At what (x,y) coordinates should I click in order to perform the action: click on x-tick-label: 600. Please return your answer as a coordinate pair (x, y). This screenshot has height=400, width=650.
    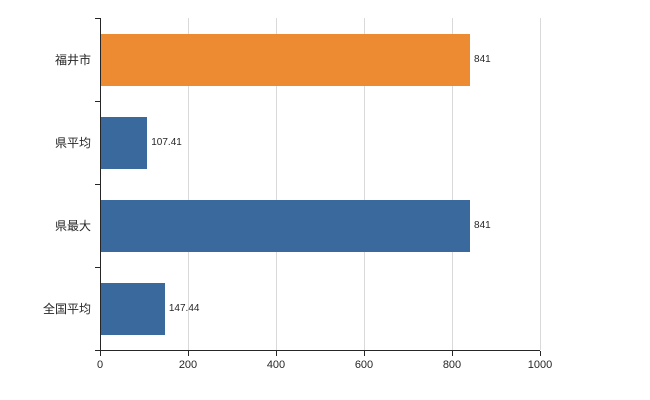
    Looking at the image, I should click on (364, 365).